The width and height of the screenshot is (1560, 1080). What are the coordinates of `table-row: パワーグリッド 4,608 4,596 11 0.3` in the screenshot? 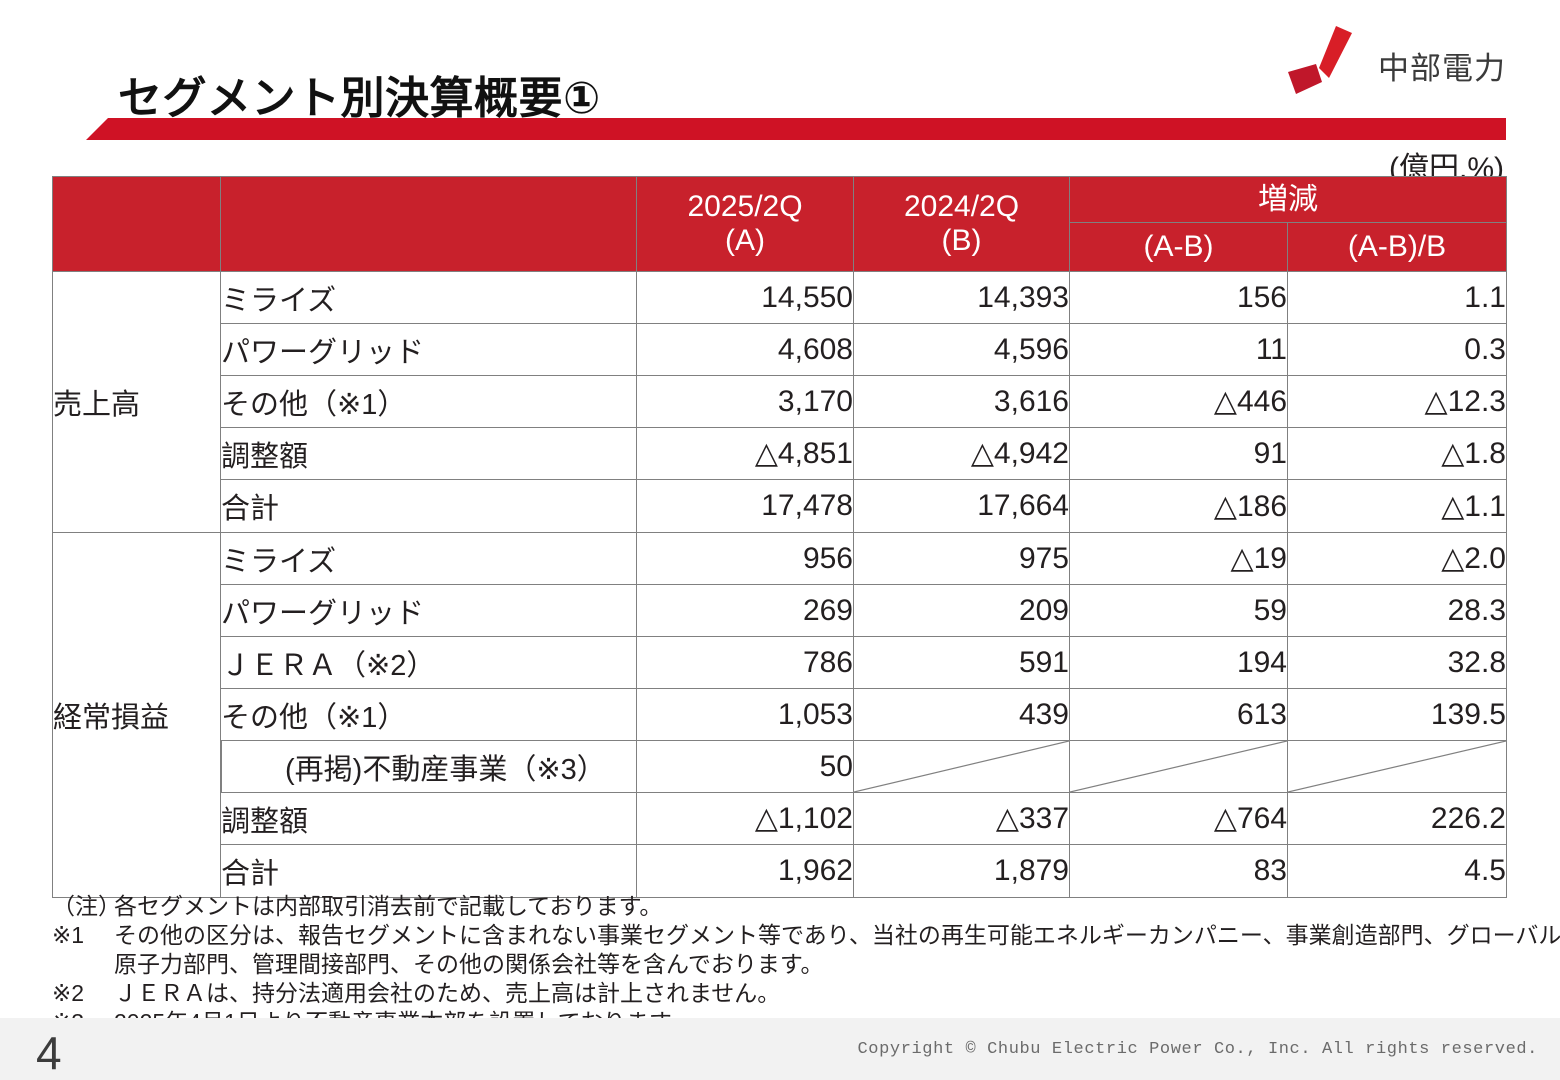 It's located at (780, 349).